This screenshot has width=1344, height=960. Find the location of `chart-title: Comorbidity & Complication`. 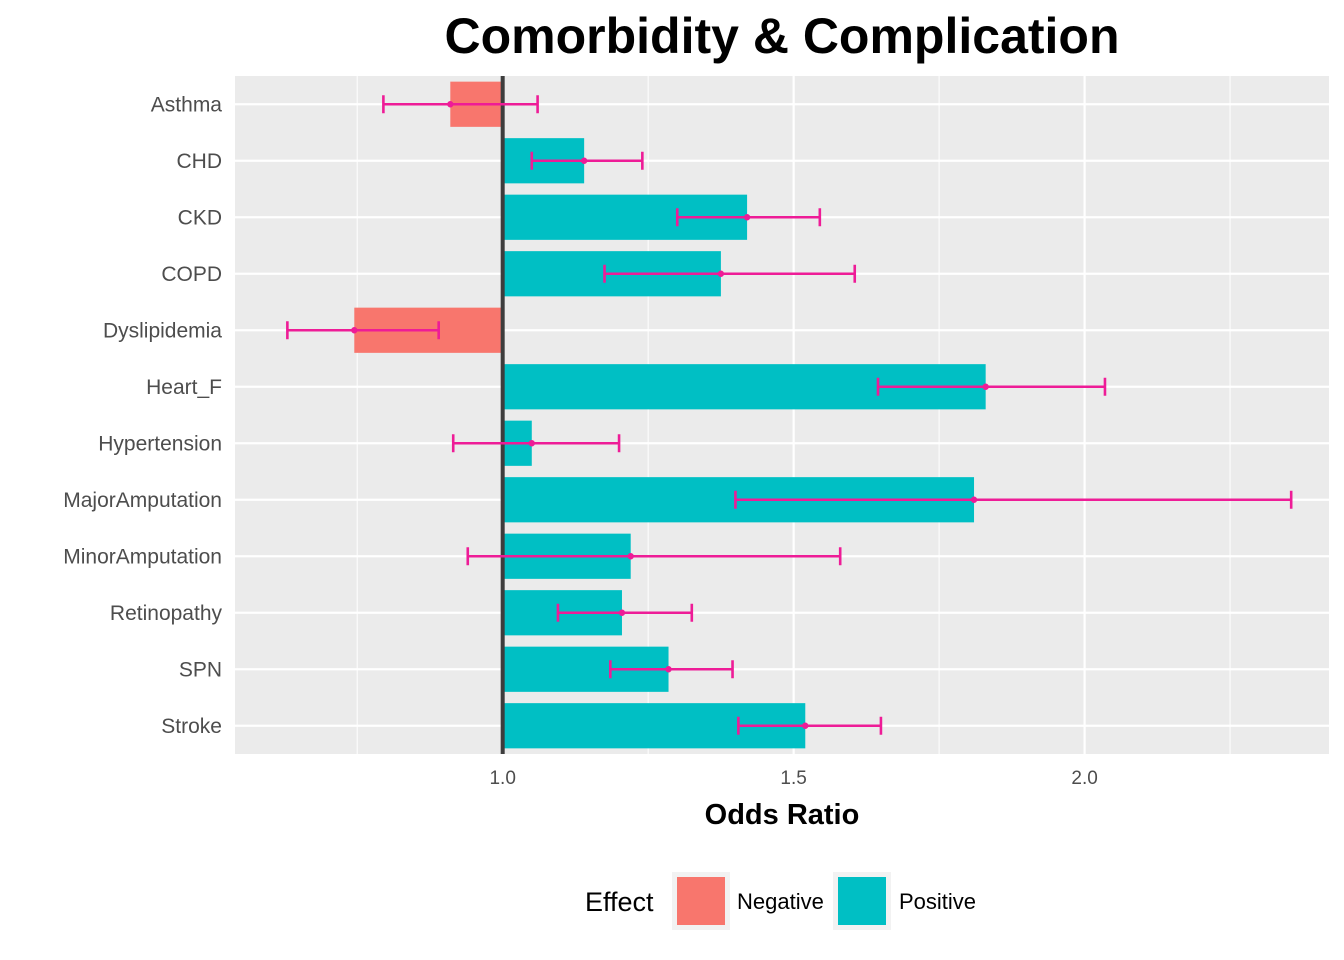

chart-title: Comorbidity & Complication is located at coordinates (782, 36).